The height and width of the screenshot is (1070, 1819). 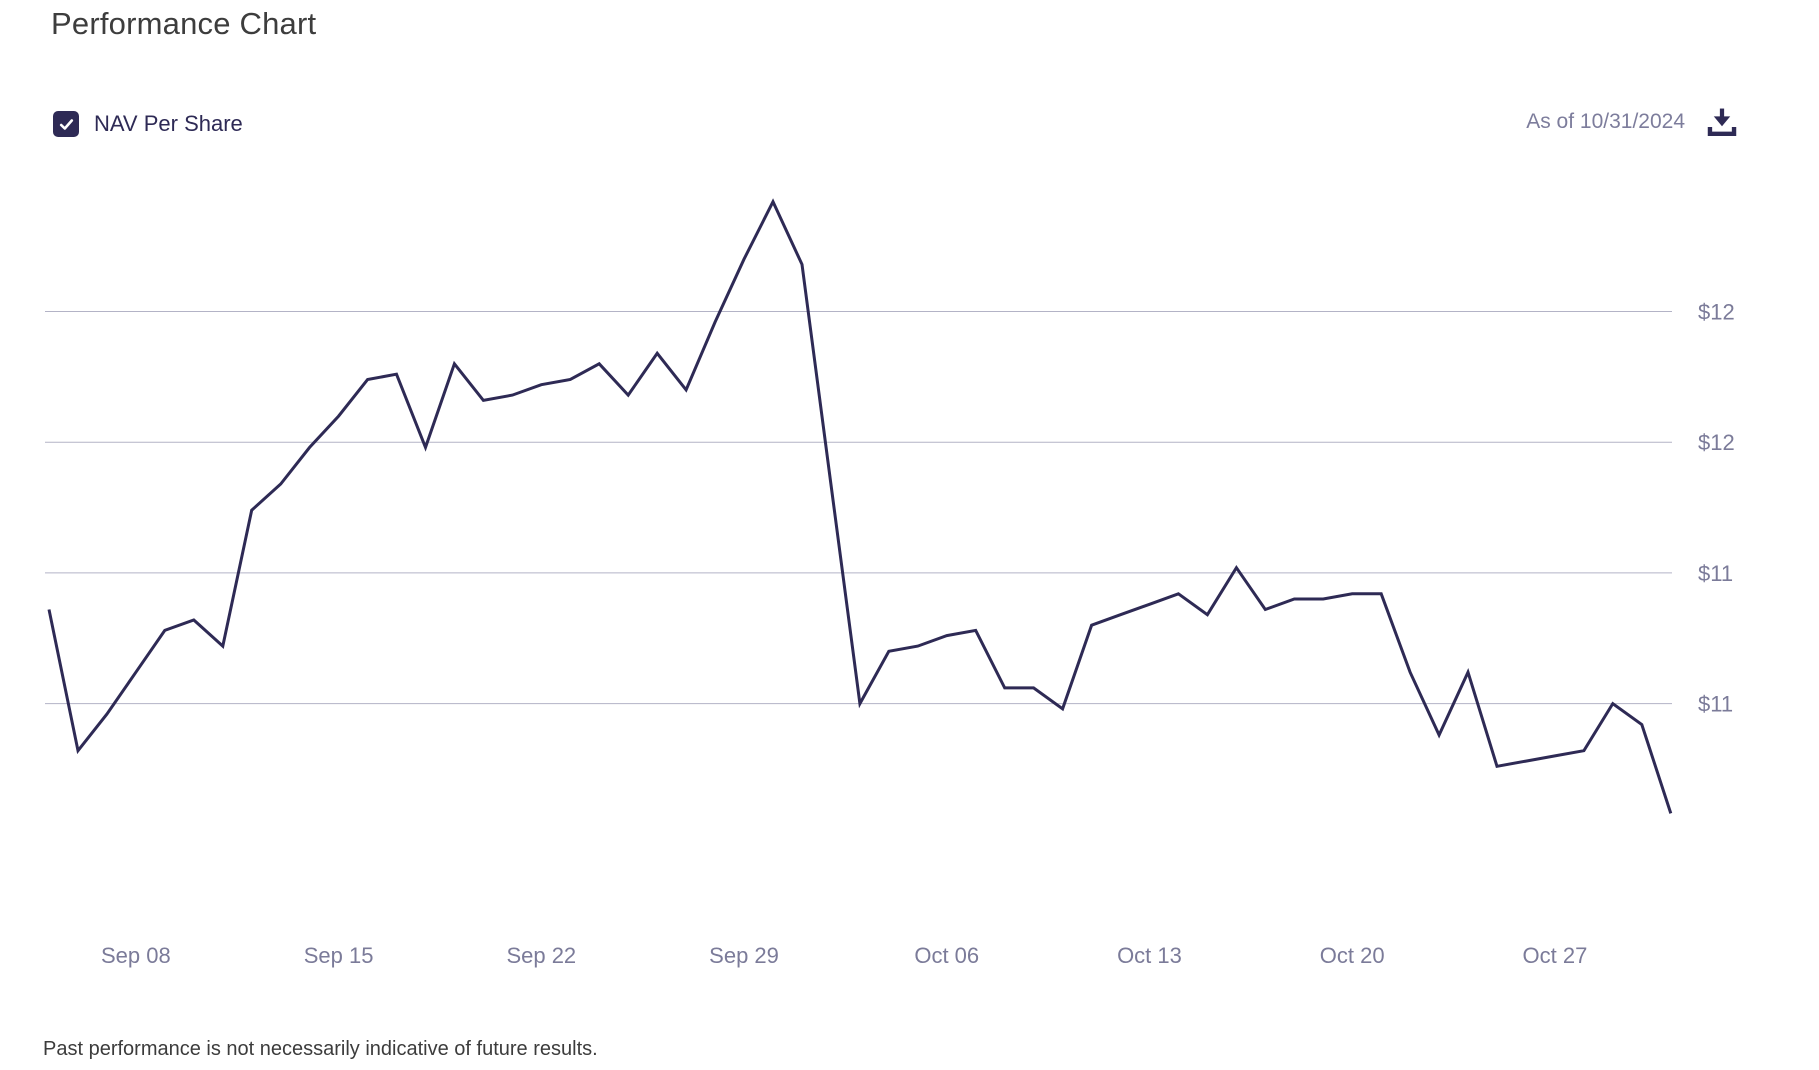 What do you see at coordinates (136, 955) in the screenshot?
I see `x-axis-label: Sep 08` at bounding box center [136, 955].